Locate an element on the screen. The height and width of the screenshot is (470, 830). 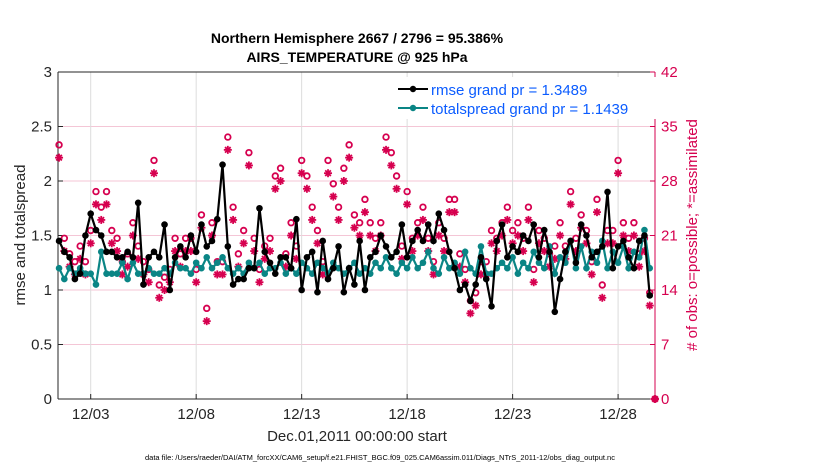
y-tick-label: 1.5 is located at coordinates (41, 236).